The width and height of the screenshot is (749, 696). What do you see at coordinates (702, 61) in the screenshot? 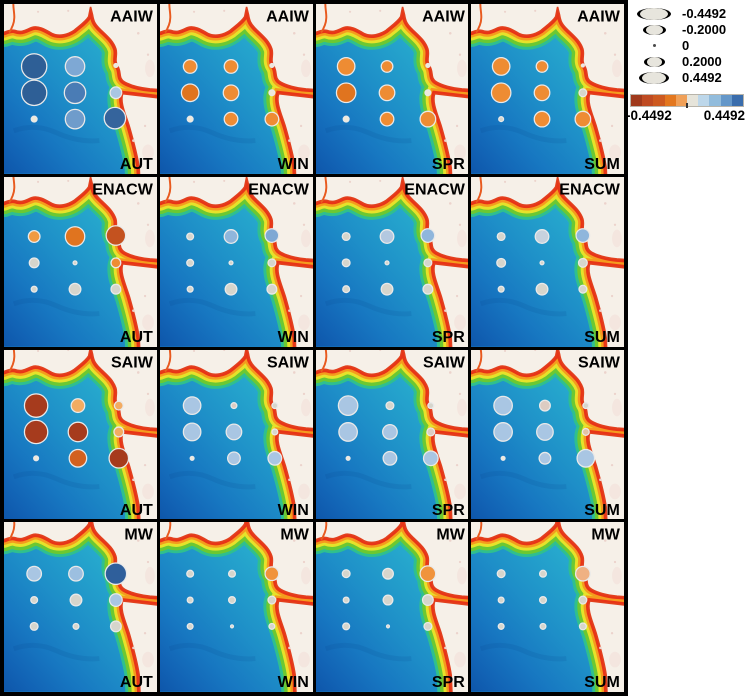
I see `legend-size-label: 0.2000` at bounding box center [702, 61].